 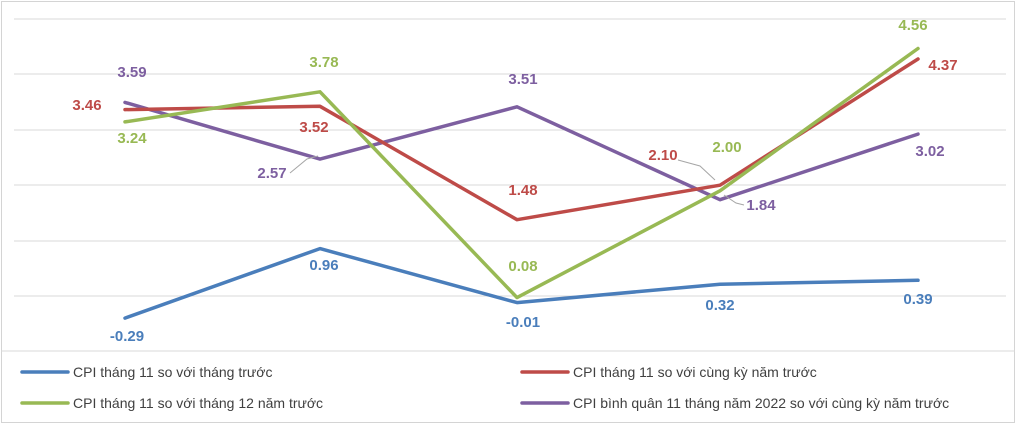 What do you see at coordinates (522, 79) in the screenshot?
I see `data-label-s3-p2: 3.51` at bounding box center [522, 79].